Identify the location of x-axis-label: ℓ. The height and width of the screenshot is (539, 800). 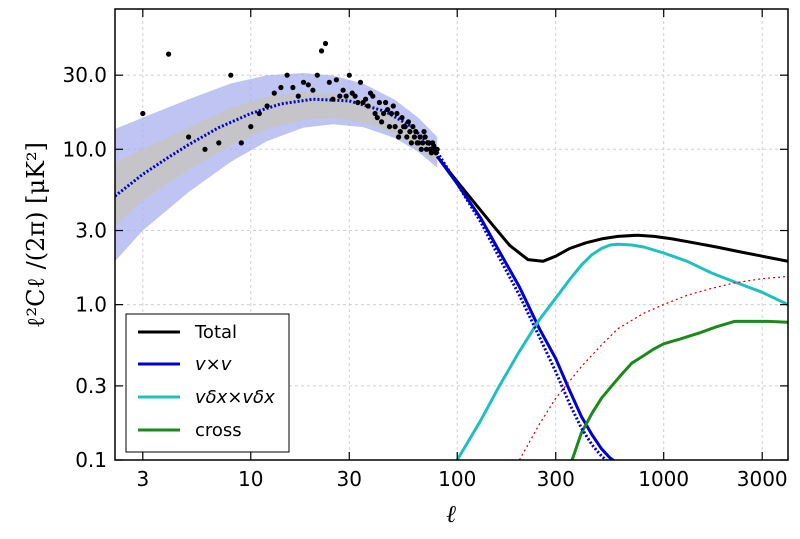
(451, 514).